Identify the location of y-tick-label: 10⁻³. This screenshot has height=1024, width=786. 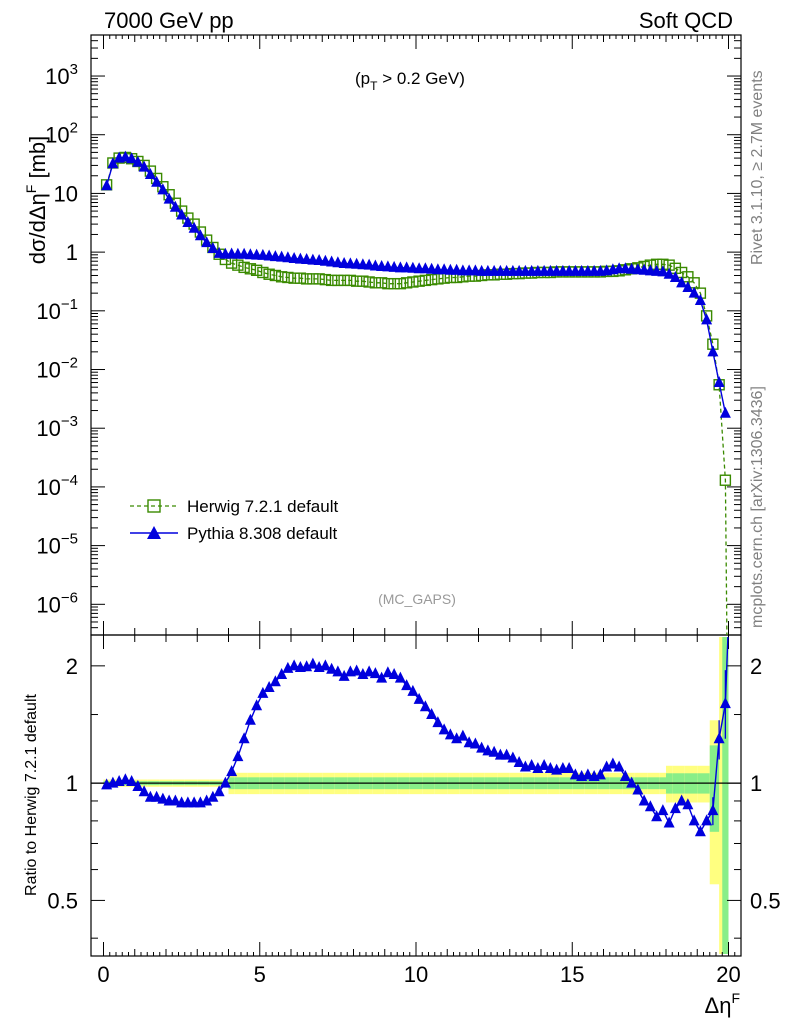
(57, 427).